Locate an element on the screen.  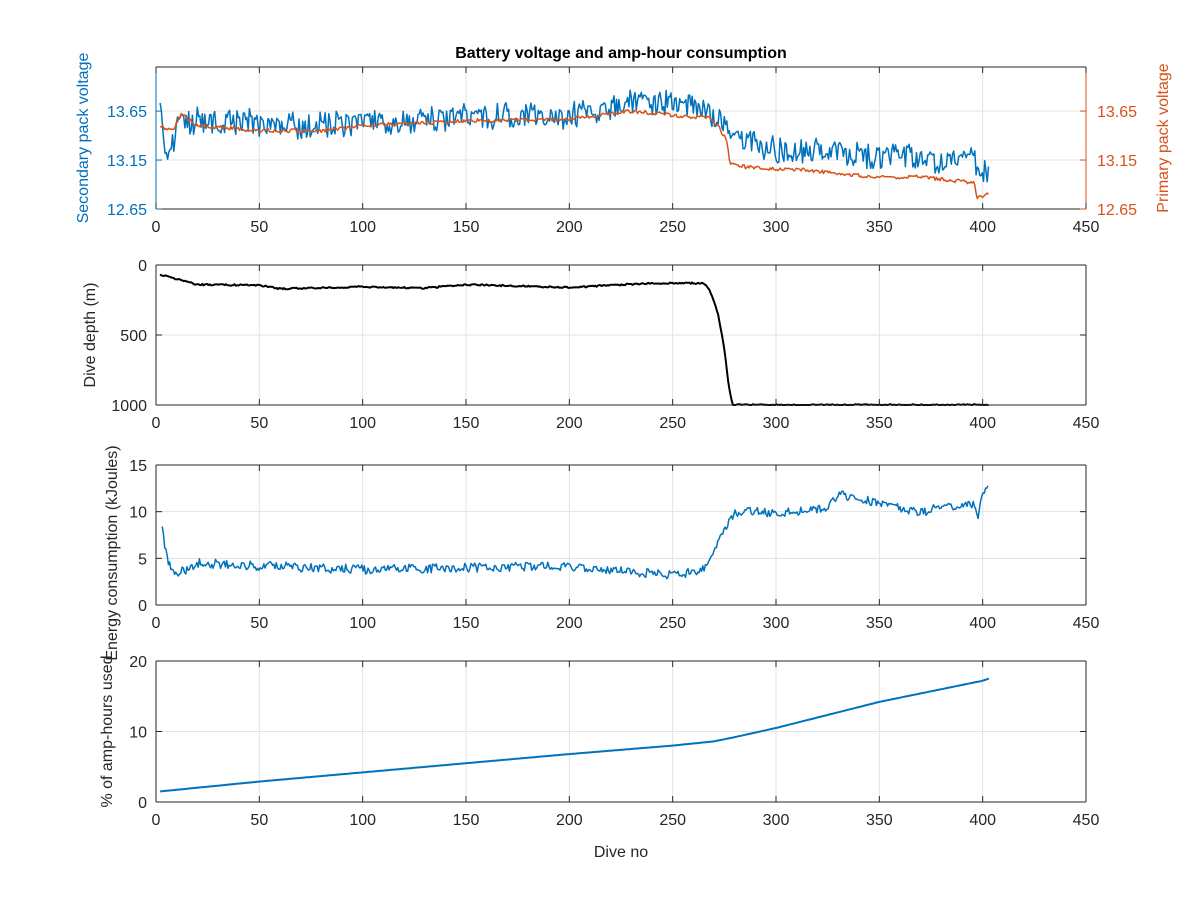
y-axis-label: % of amp-hours used is located at coordinates (107, 731).